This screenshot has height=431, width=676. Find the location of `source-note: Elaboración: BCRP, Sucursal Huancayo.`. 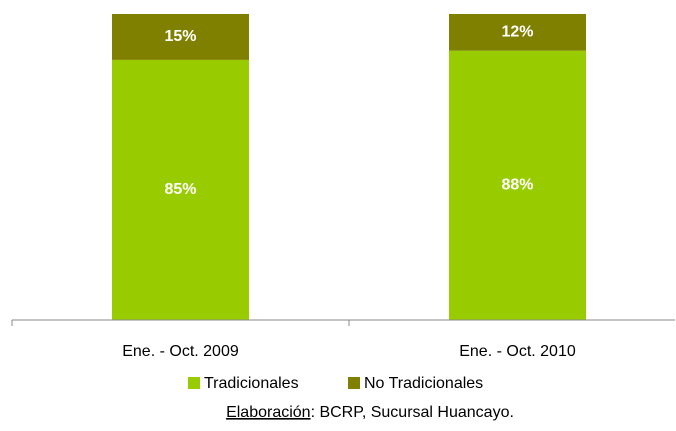

source-note: Elaboración: BCRP, Sucursal Huancayo. is located at coordinates (370, 412).